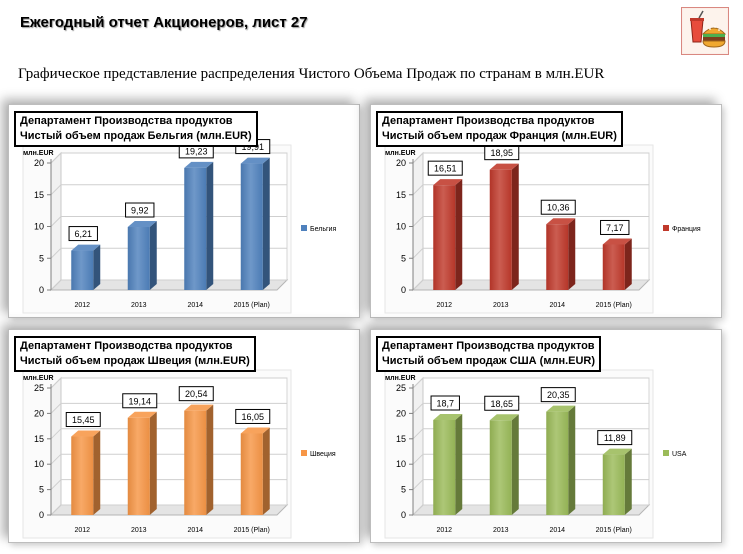  What do you see at coordinates (136, 136) in the screenshot?
I see `panel-chart-title: Чистый объем продаж Бельгия (млн.EUR)` at bounding box center [136, 136].